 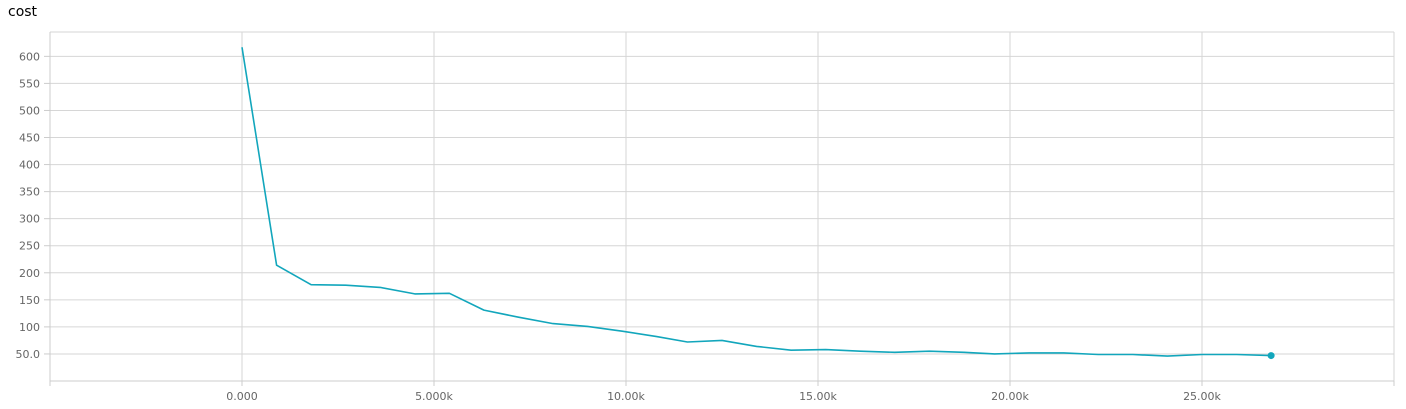 What do you see at coordinates (434, 396) in the screenshot?
I see `x-tick-label: 5.000k` at bounding box center [434, 396].